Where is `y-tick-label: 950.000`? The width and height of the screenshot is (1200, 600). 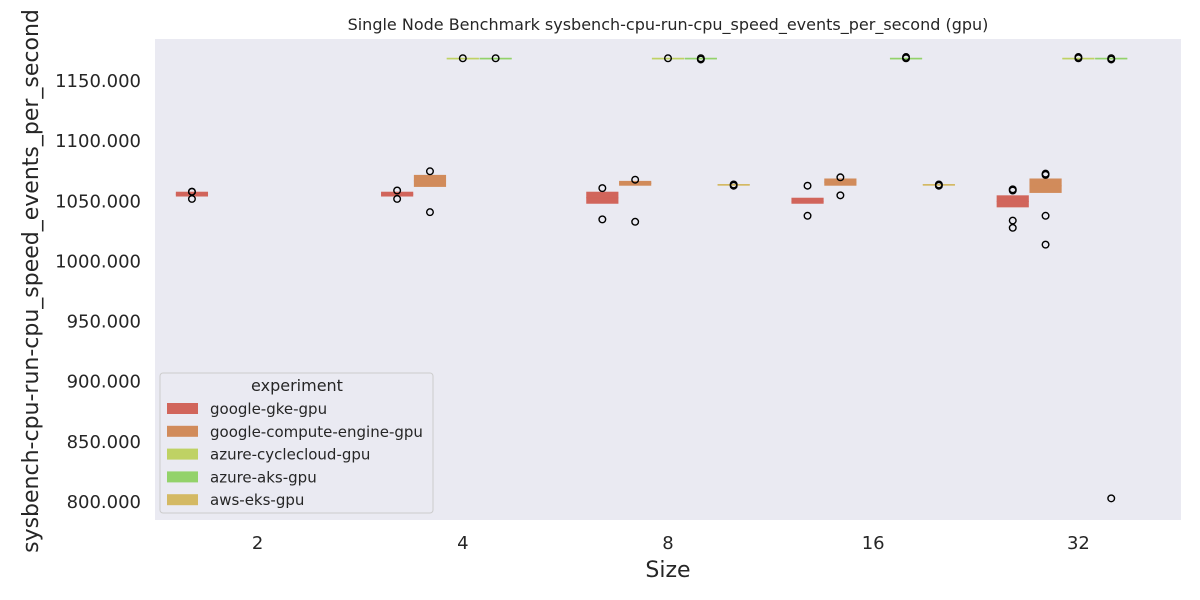 y-tick-label: 950.000 is located at coordinates (104, 322).